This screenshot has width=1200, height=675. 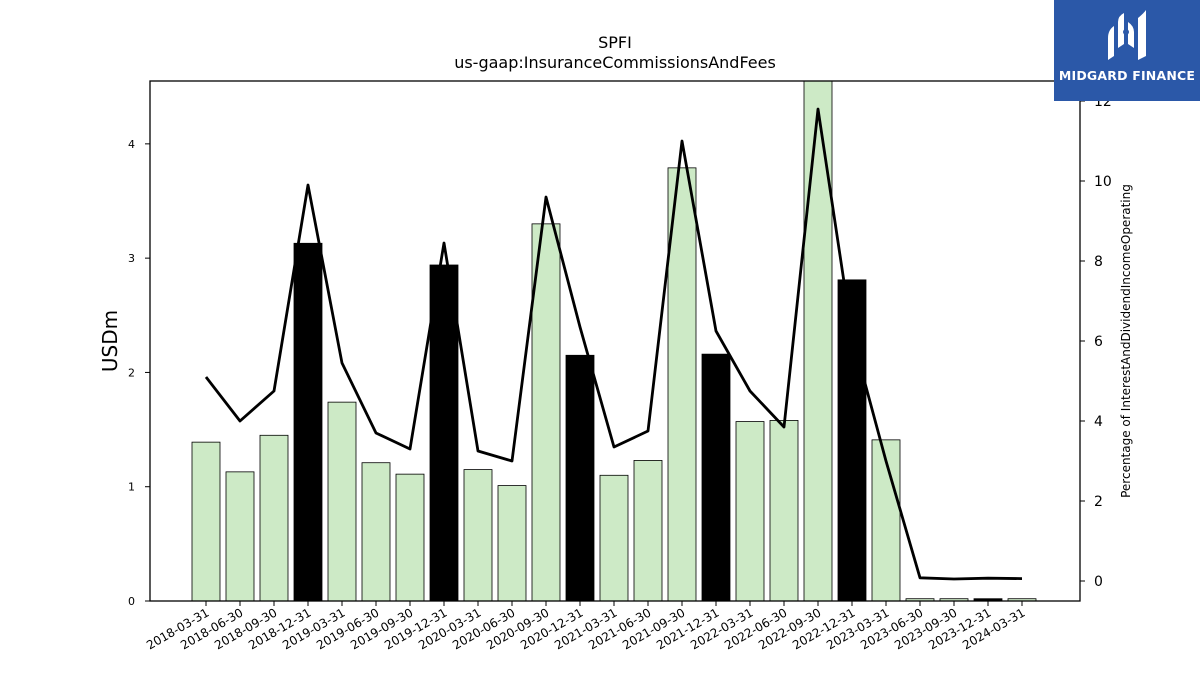 What do you see at coordinates (1127, 75) in the screenshot?
I see `logo-text: MIDGARD FINANCE` at bounding box center [1127, 75].